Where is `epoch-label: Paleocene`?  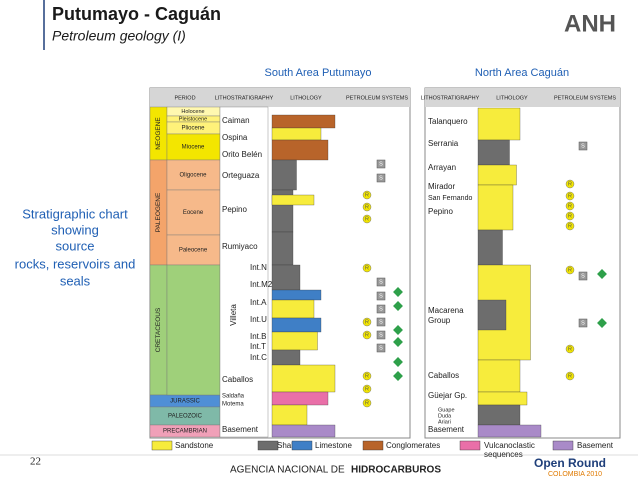
epoch-label: Paleocene is located at coordinates (193, 251).